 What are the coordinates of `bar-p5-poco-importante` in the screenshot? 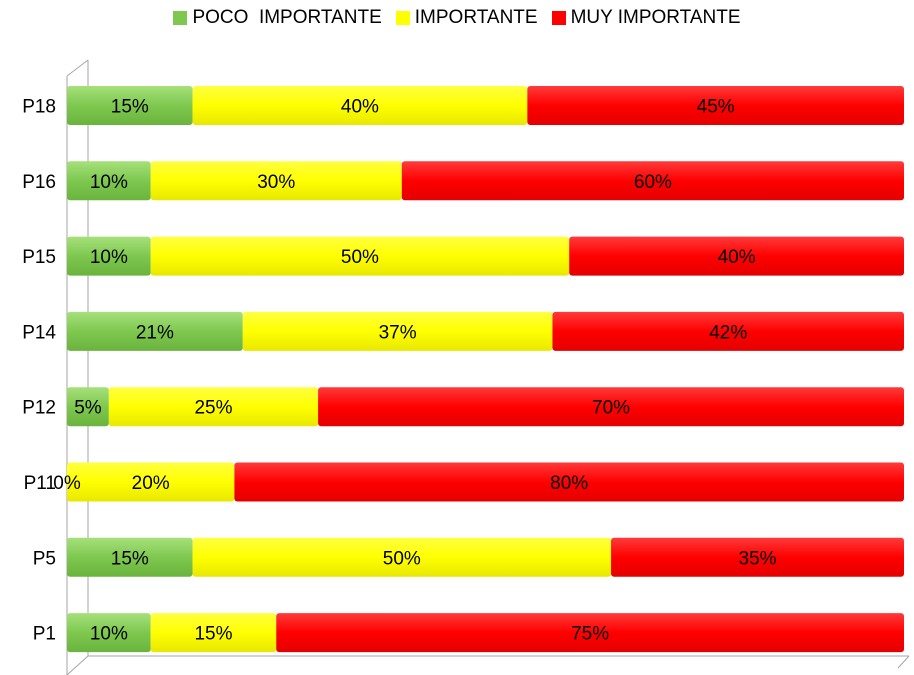 It's located at (130, 557).